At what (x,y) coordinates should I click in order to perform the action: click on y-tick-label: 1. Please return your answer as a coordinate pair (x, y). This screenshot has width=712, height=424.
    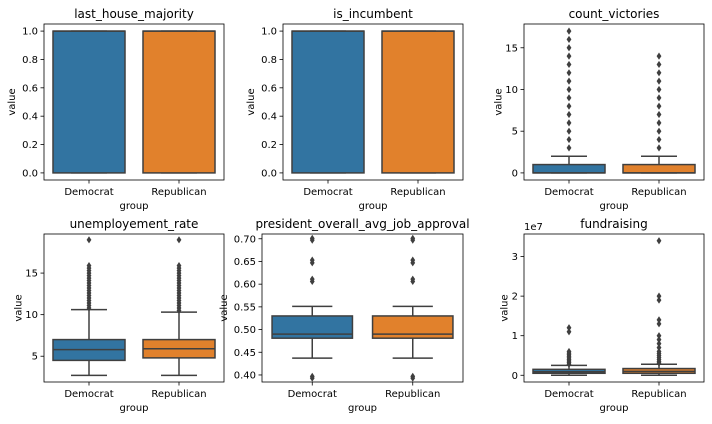
    Looking at the image, I should click on (515, 336).